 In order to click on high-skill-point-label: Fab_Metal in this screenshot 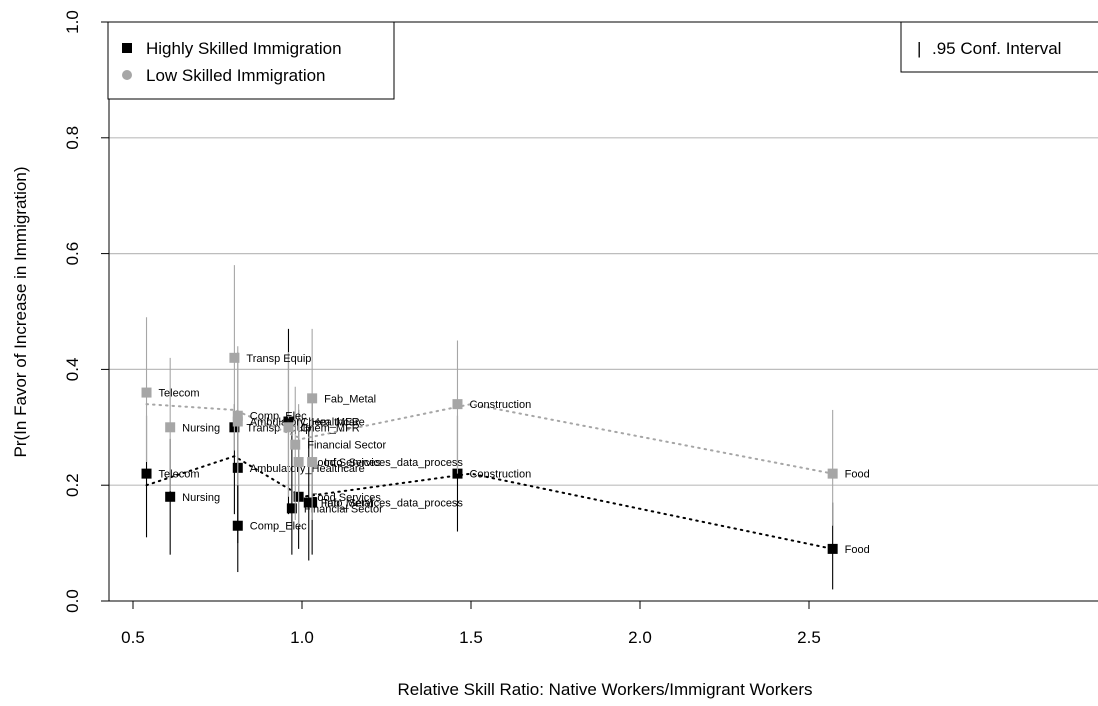, I will do `click(347, 504)`.